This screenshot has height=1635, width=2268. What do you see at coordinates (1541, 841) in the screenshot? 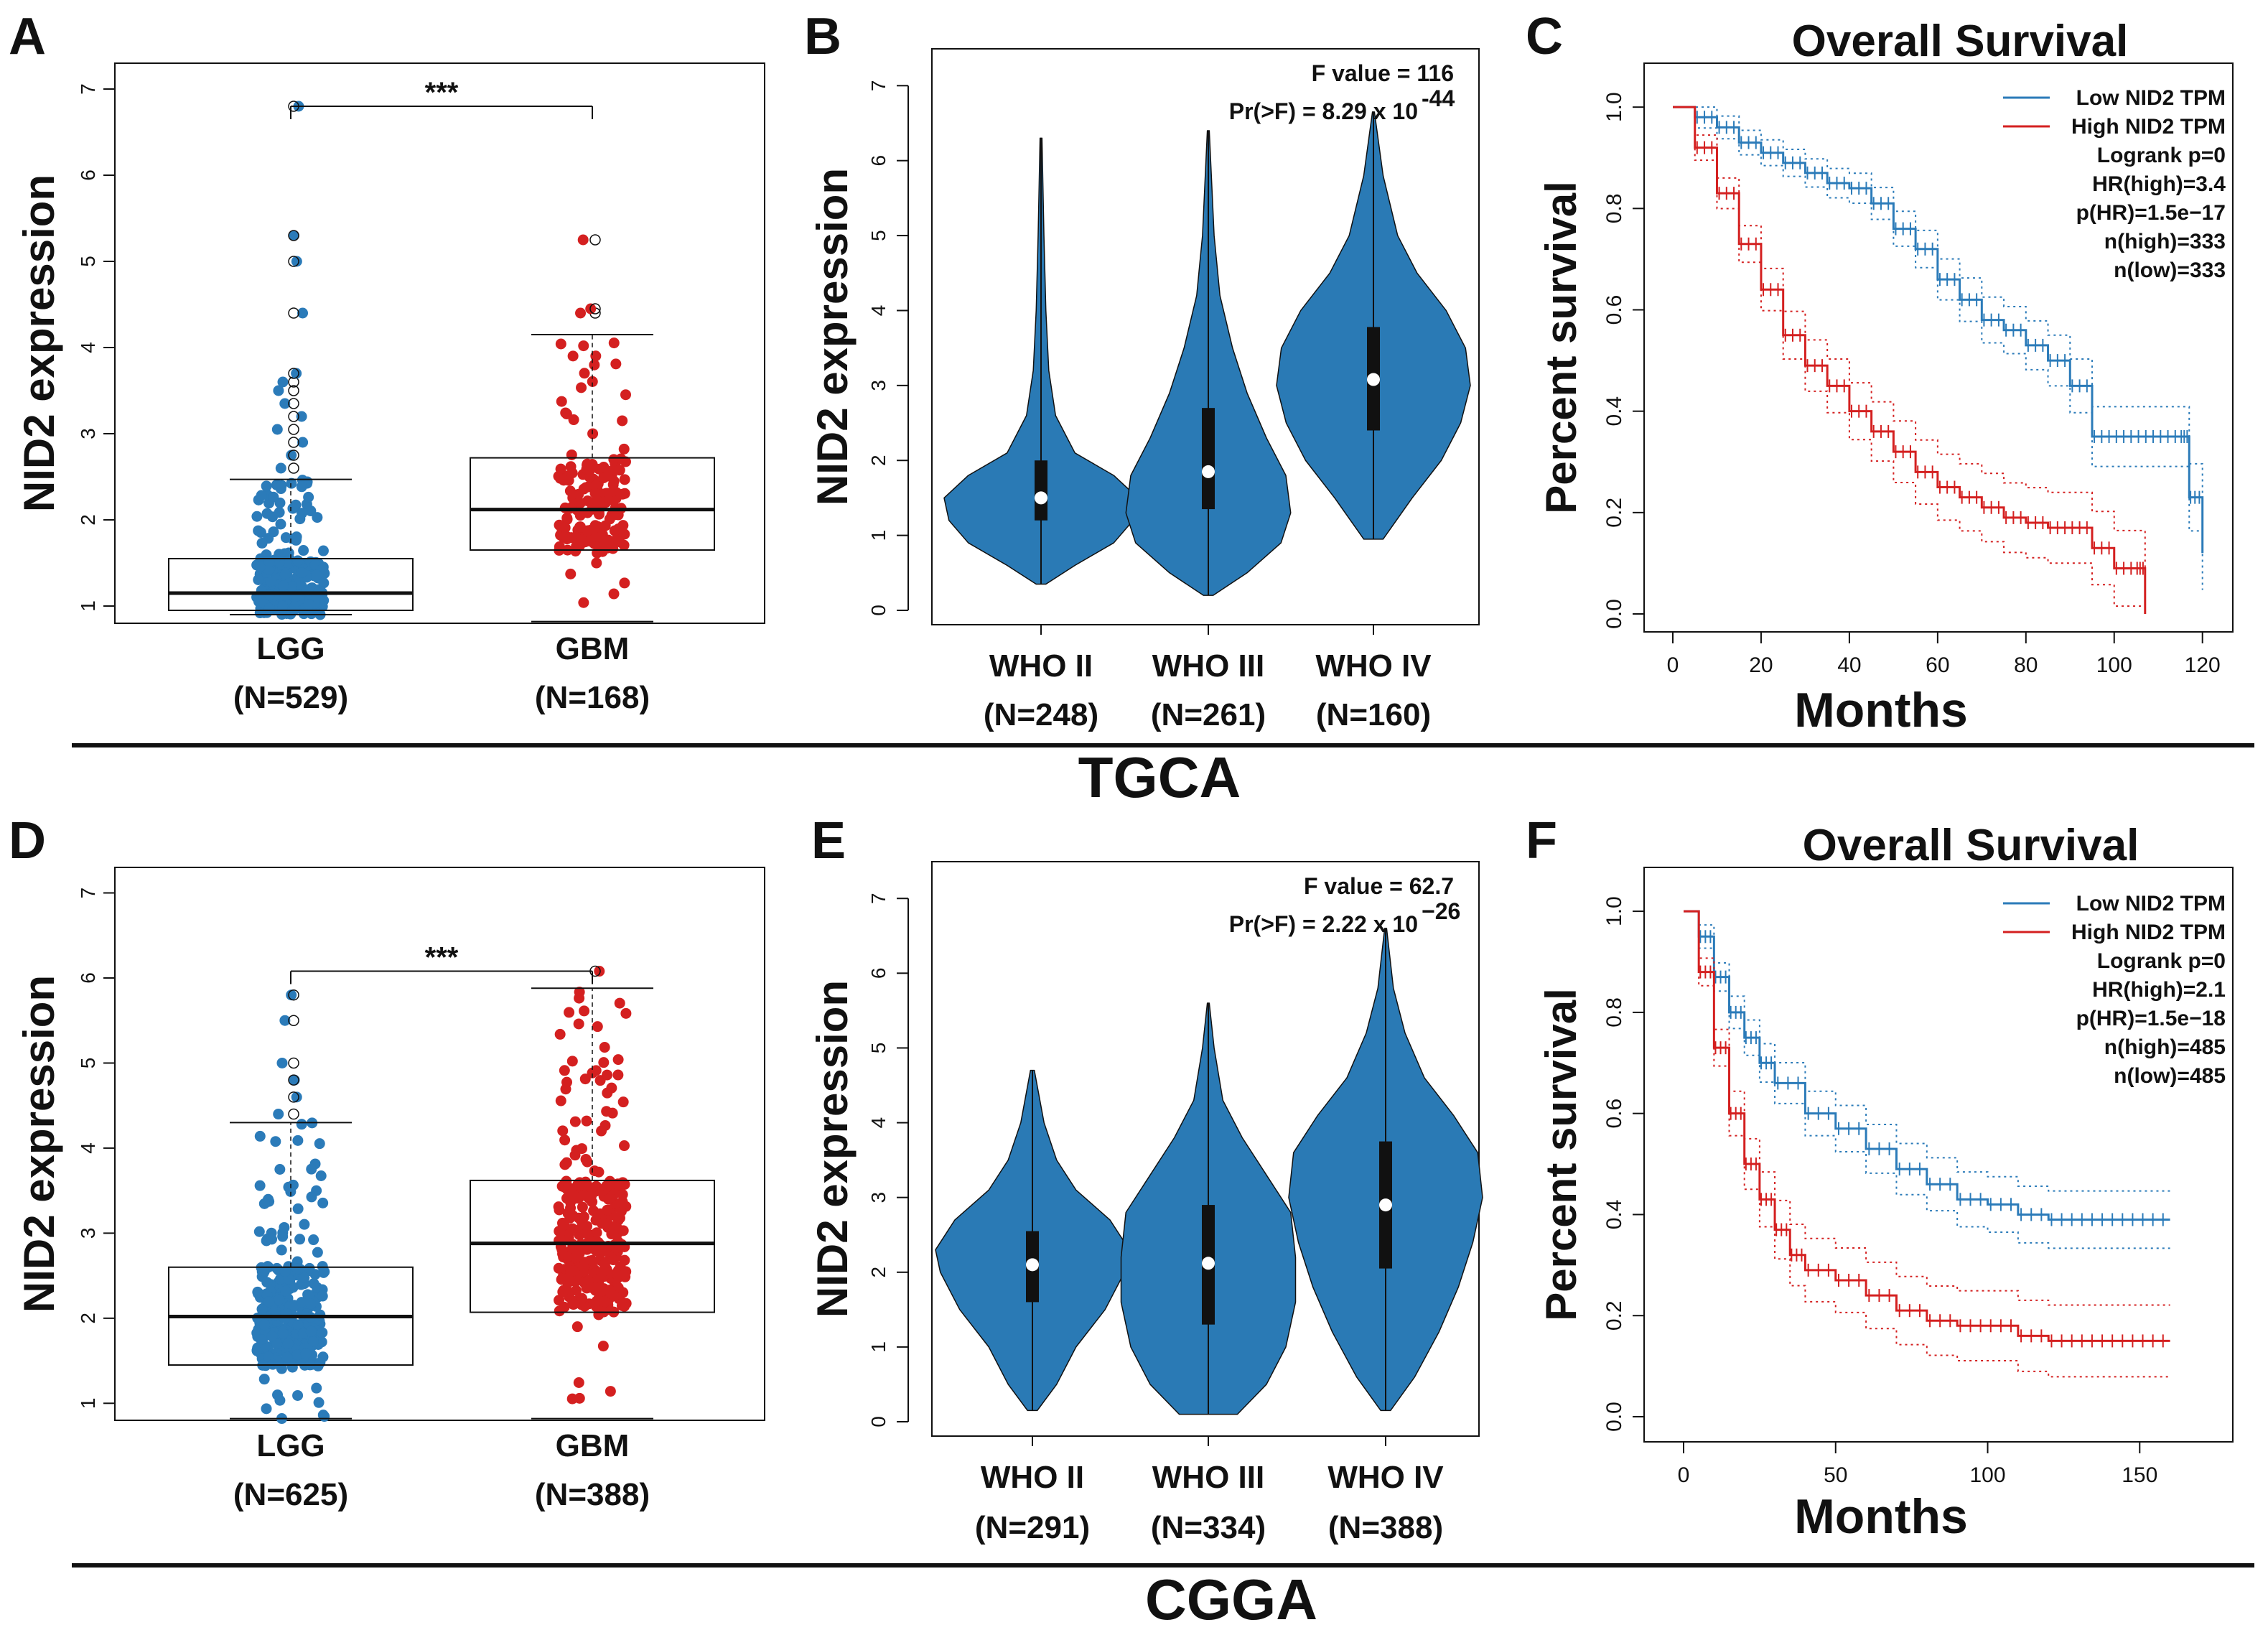
I see `panel-label-f: F` at bounding box center [1541, 841].